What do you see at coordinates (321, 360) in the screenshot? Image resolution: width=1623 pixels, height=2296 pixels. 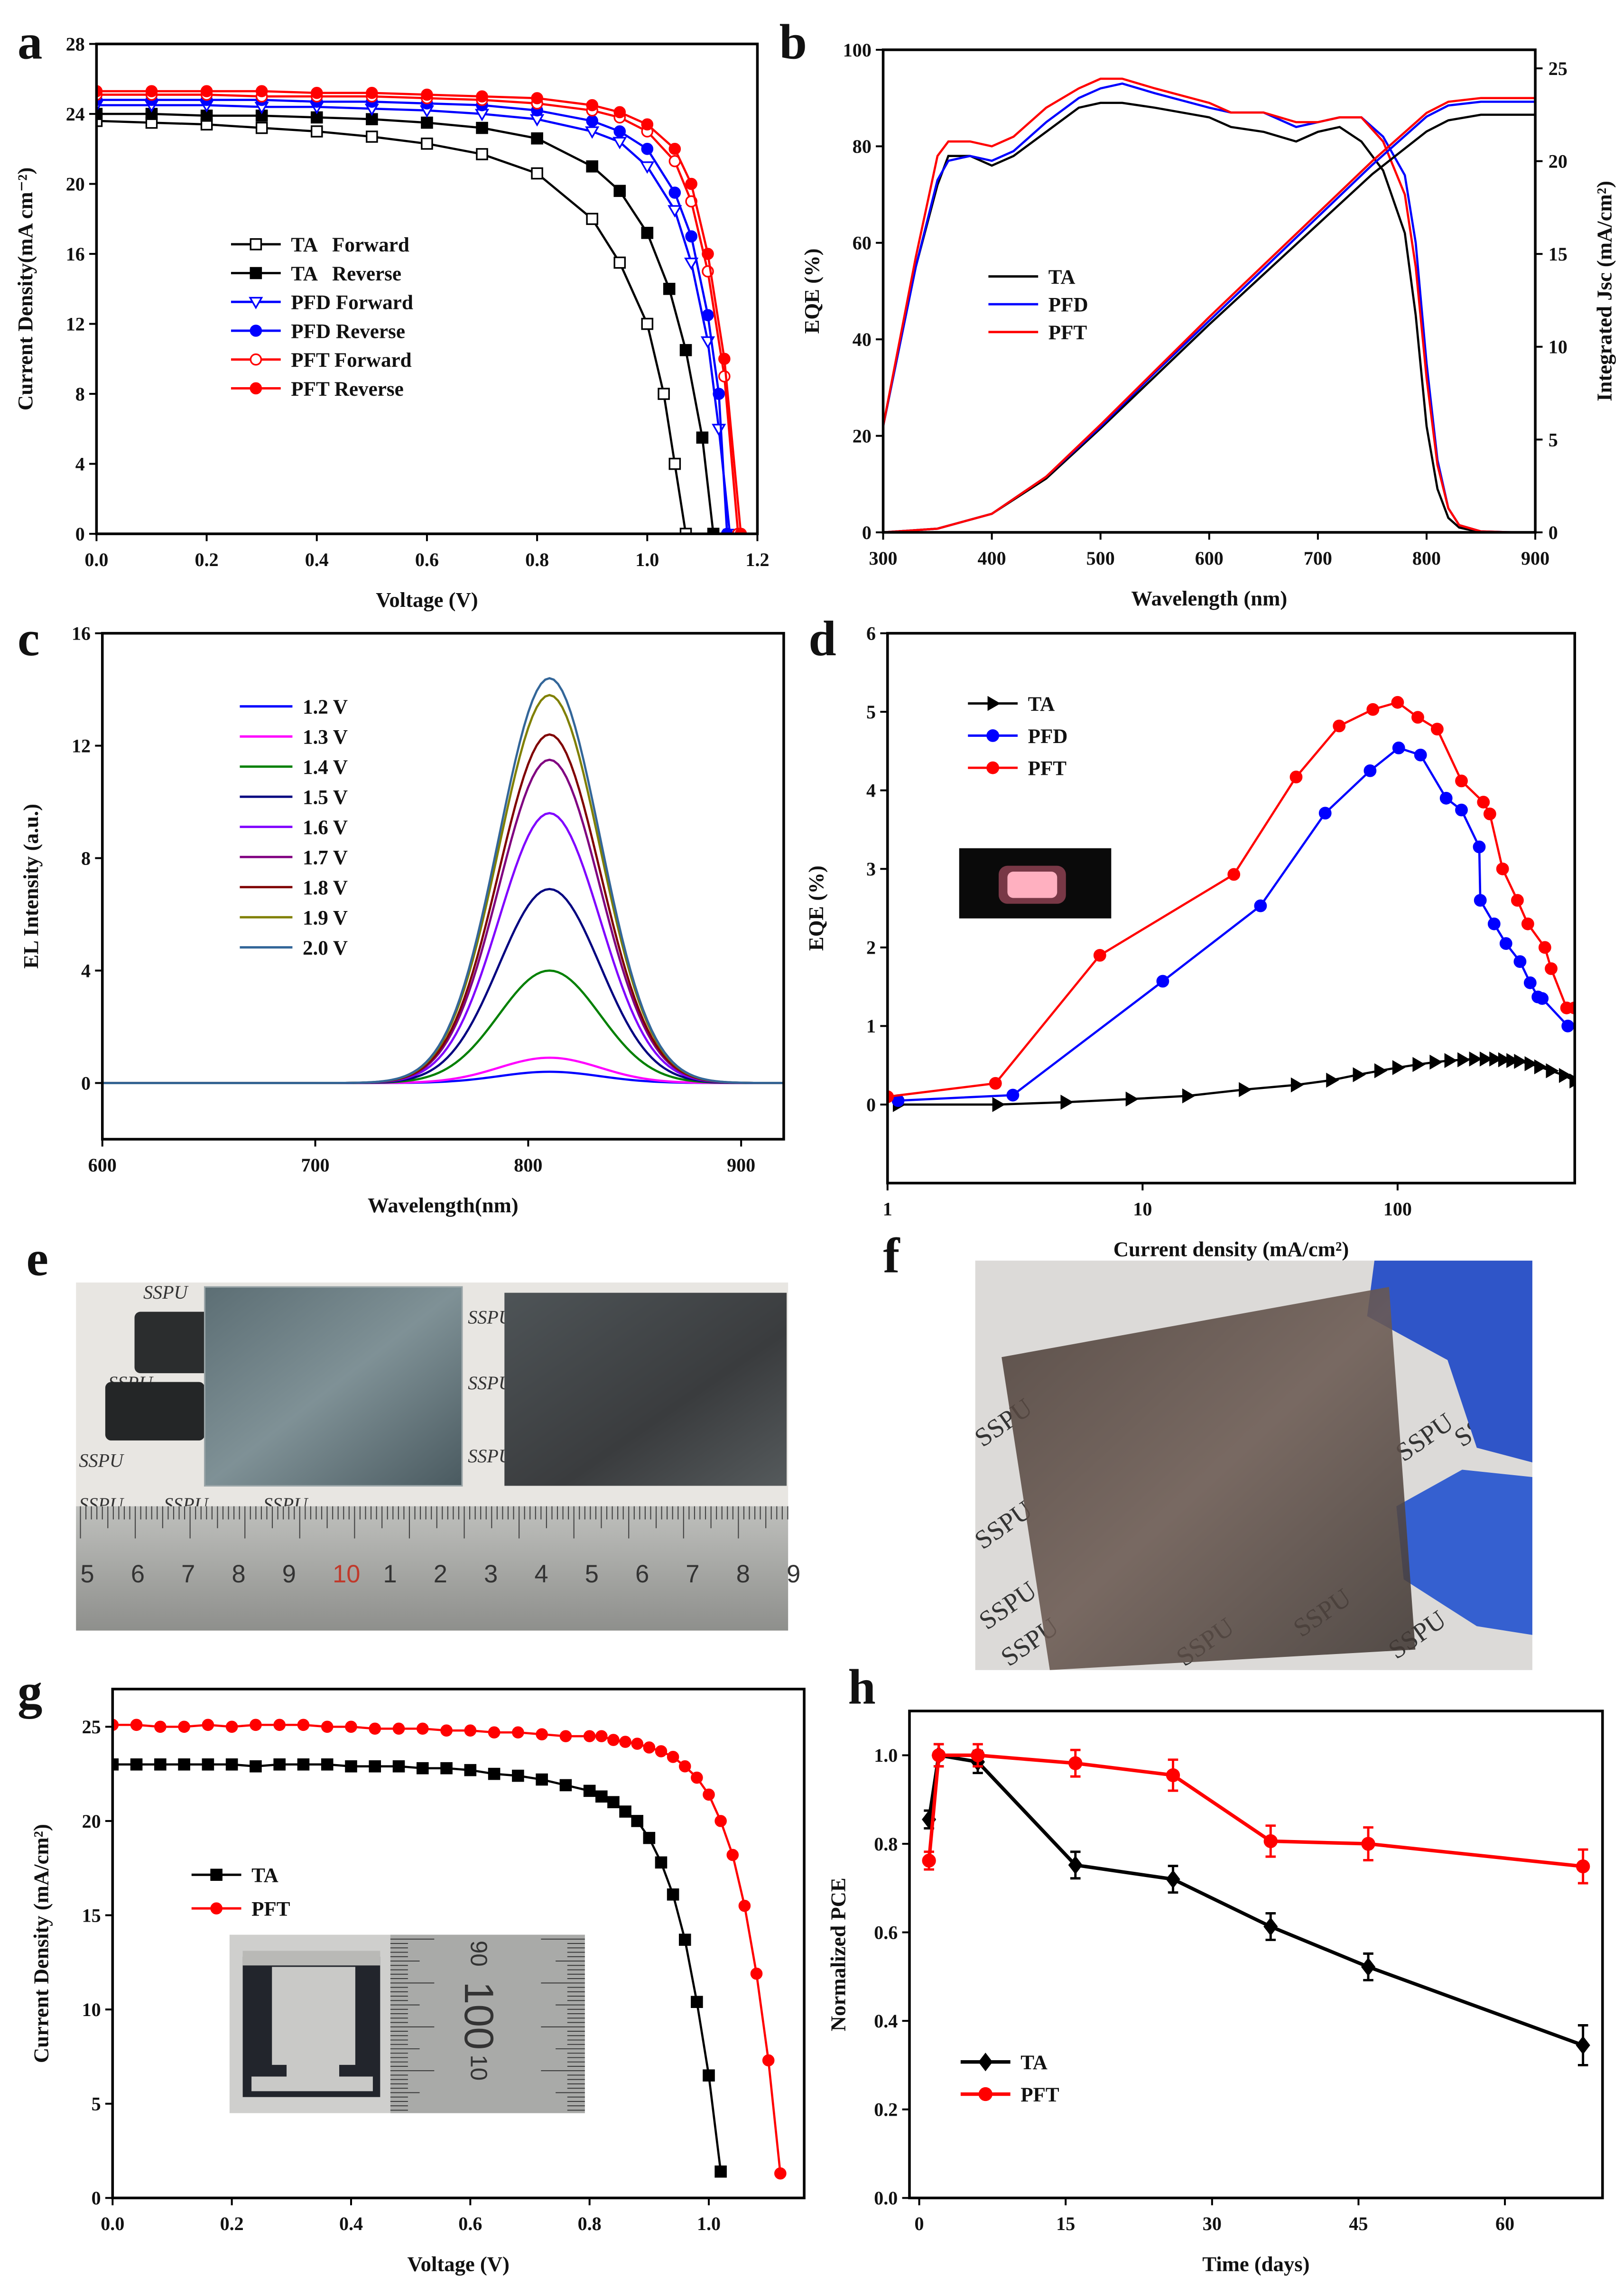 I see `legend-item: PFT Forward` at bounding box center [321, 360].